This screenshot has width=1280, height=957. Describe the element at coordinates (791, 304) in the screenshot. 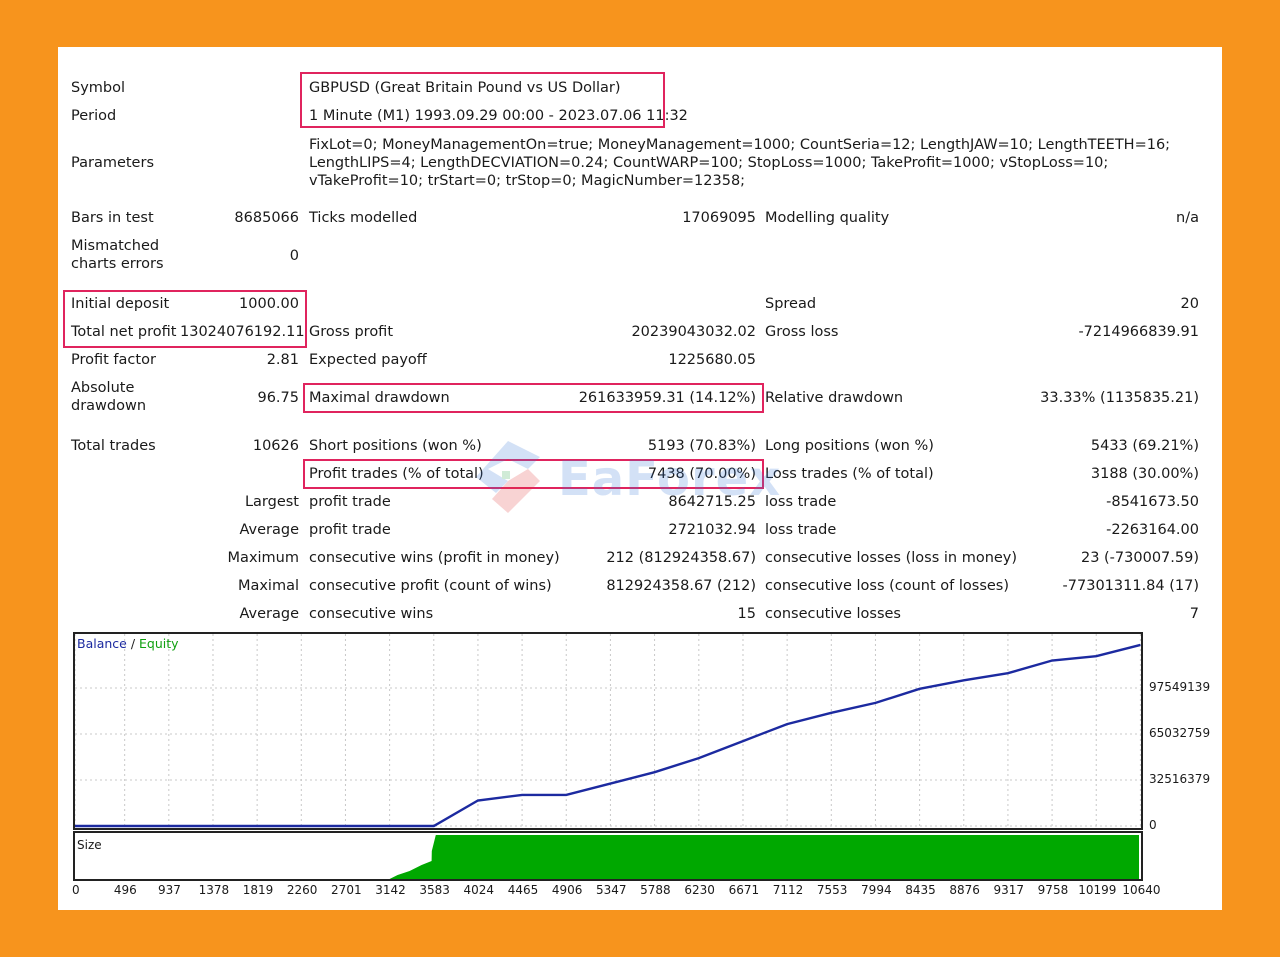

I see `spread-label: Spread` at that location.